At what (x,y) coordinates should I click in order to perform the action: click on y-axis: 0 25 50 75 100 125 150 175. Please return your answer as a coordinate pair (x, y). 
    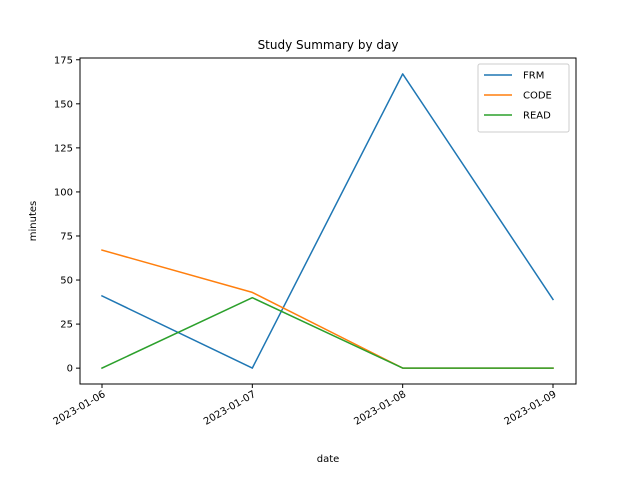
    Looking at the image, I should click on (67, 215).